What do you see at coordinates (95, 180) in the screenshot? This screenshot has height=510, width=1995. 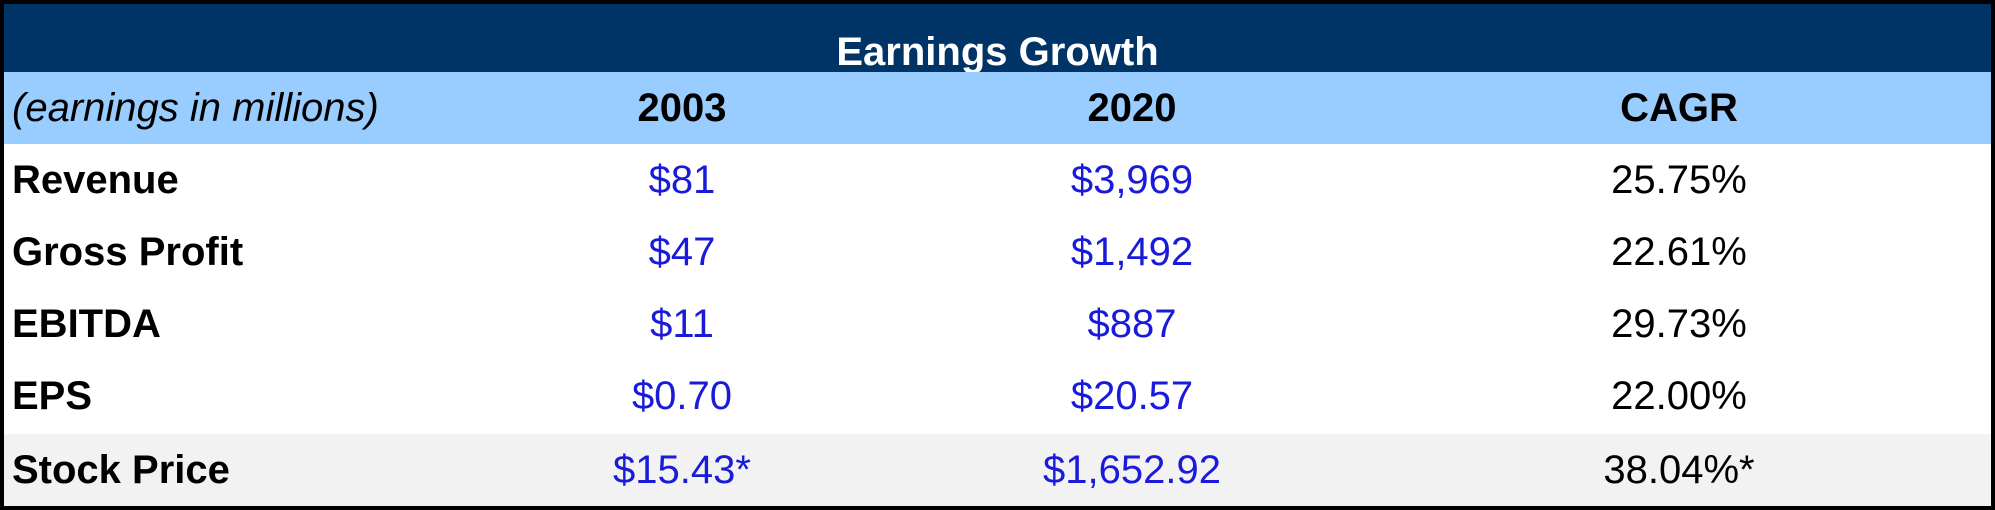 I see `row-label: Revenue` at bounding box center [95, 180].